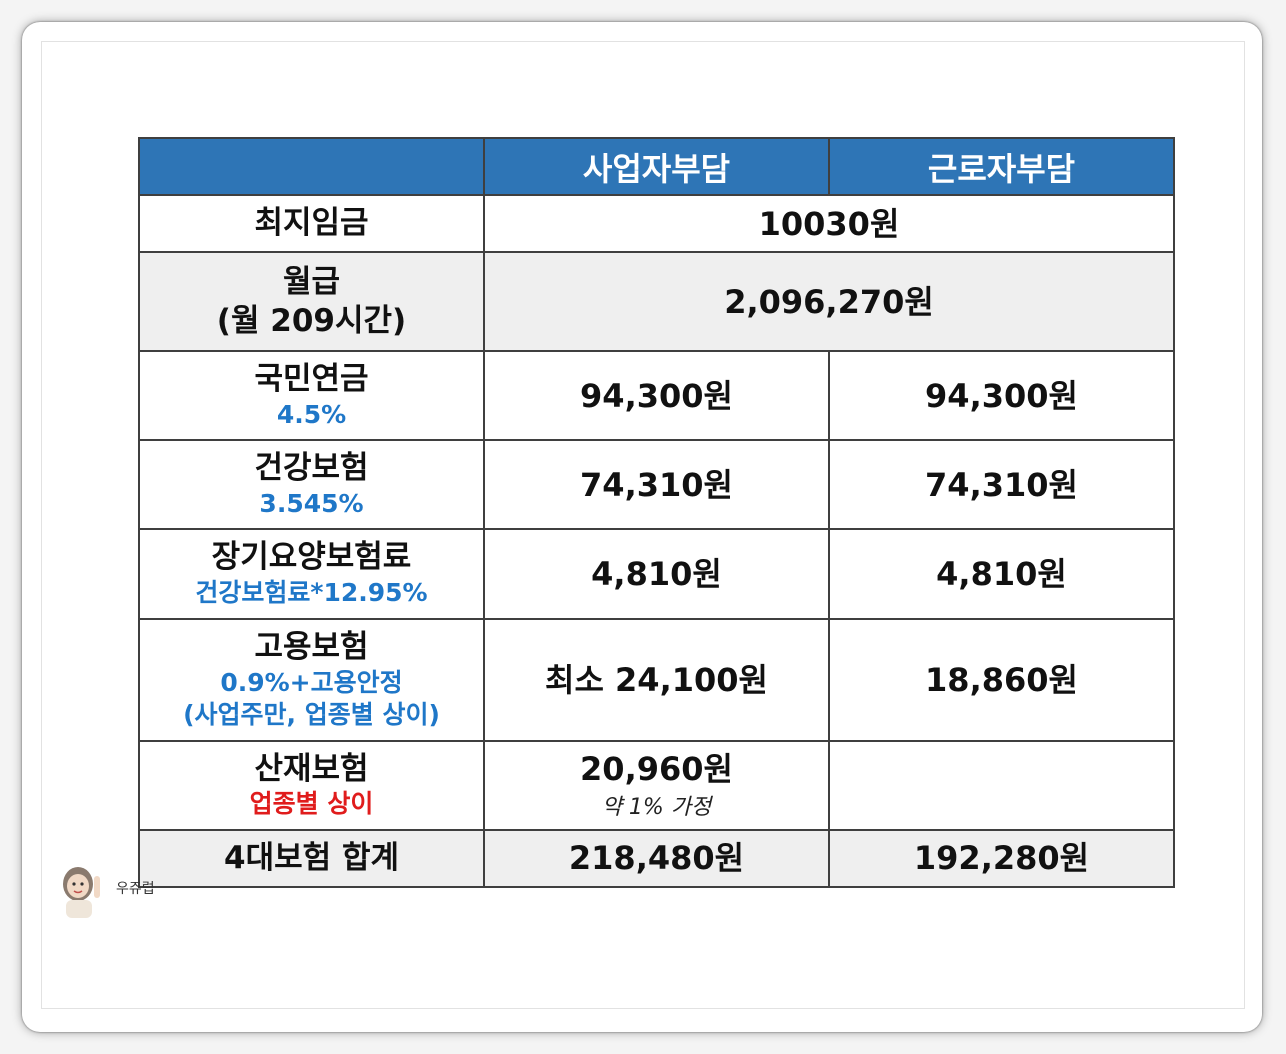 The width and height of the screenshot is (1286, 1054). I want to click on row-rate-text: 0.9%+고용안정, so click(311, 682).